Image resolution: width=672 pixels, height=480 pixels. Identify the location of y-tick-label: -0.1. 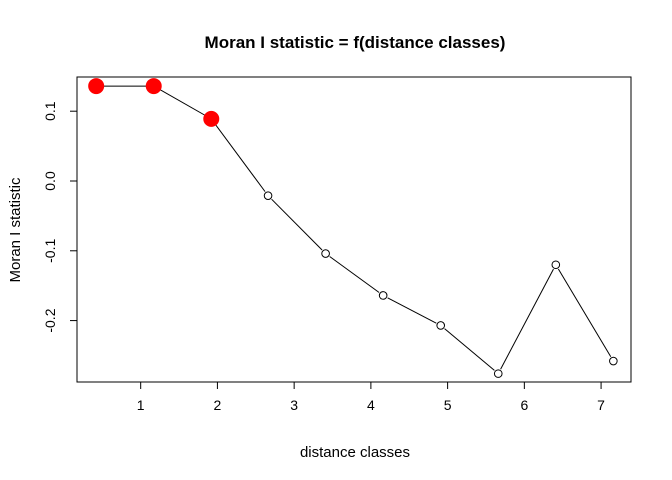
(50, 251).